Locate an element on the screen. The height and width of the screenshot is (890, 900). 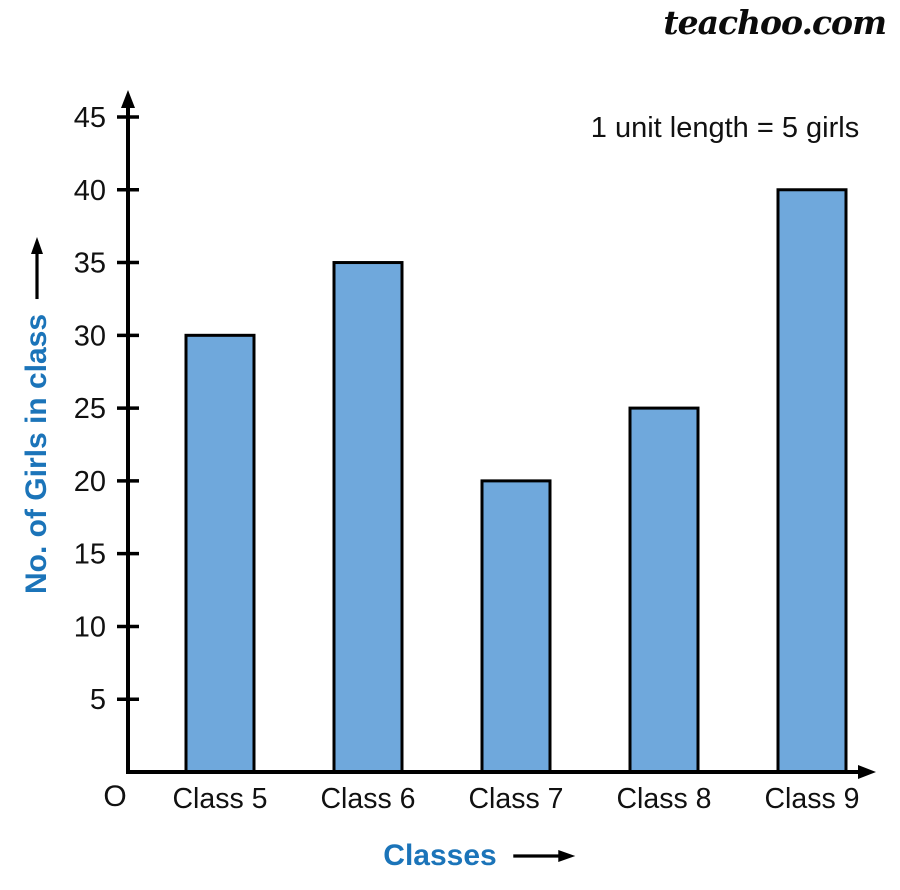
y-tick-label-40: 40 is located at coordinates (90, 191).